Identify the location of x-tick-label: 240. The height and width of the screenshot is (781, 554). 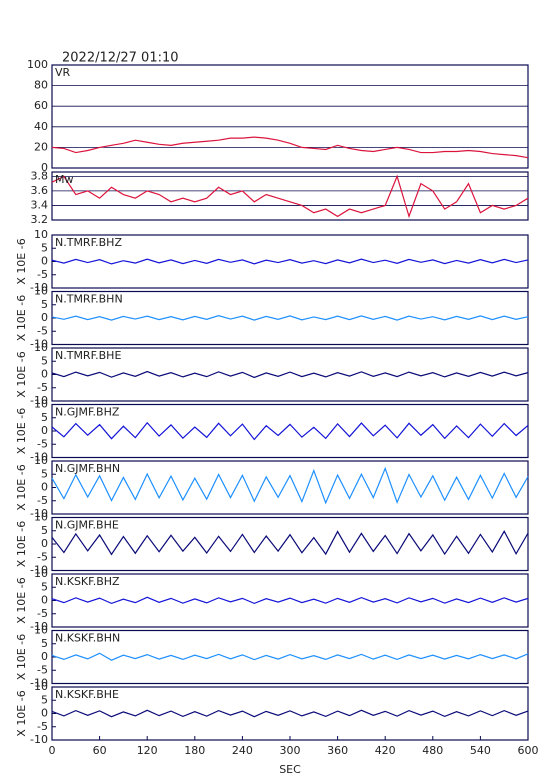
(242, 750).